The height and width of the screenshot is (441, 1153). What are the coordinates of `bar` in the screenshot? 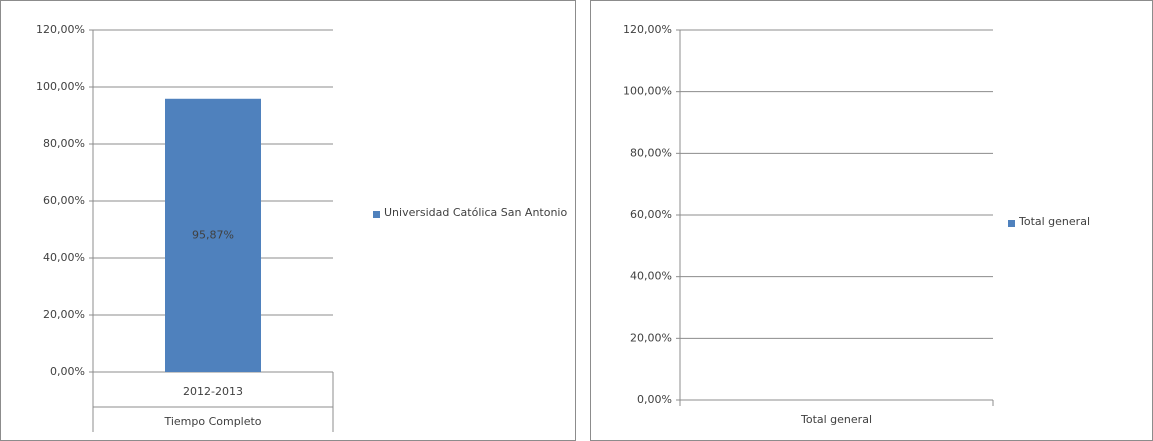 It's located at (213, 235).